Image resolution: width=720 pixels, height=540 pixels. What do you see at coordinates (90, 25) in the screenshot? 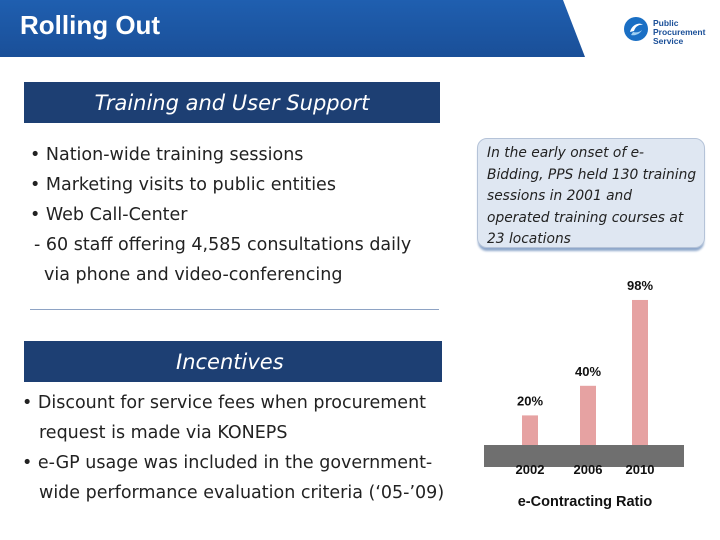
I see `slide-title: Rolling Out` at bounding box center [90, 25].